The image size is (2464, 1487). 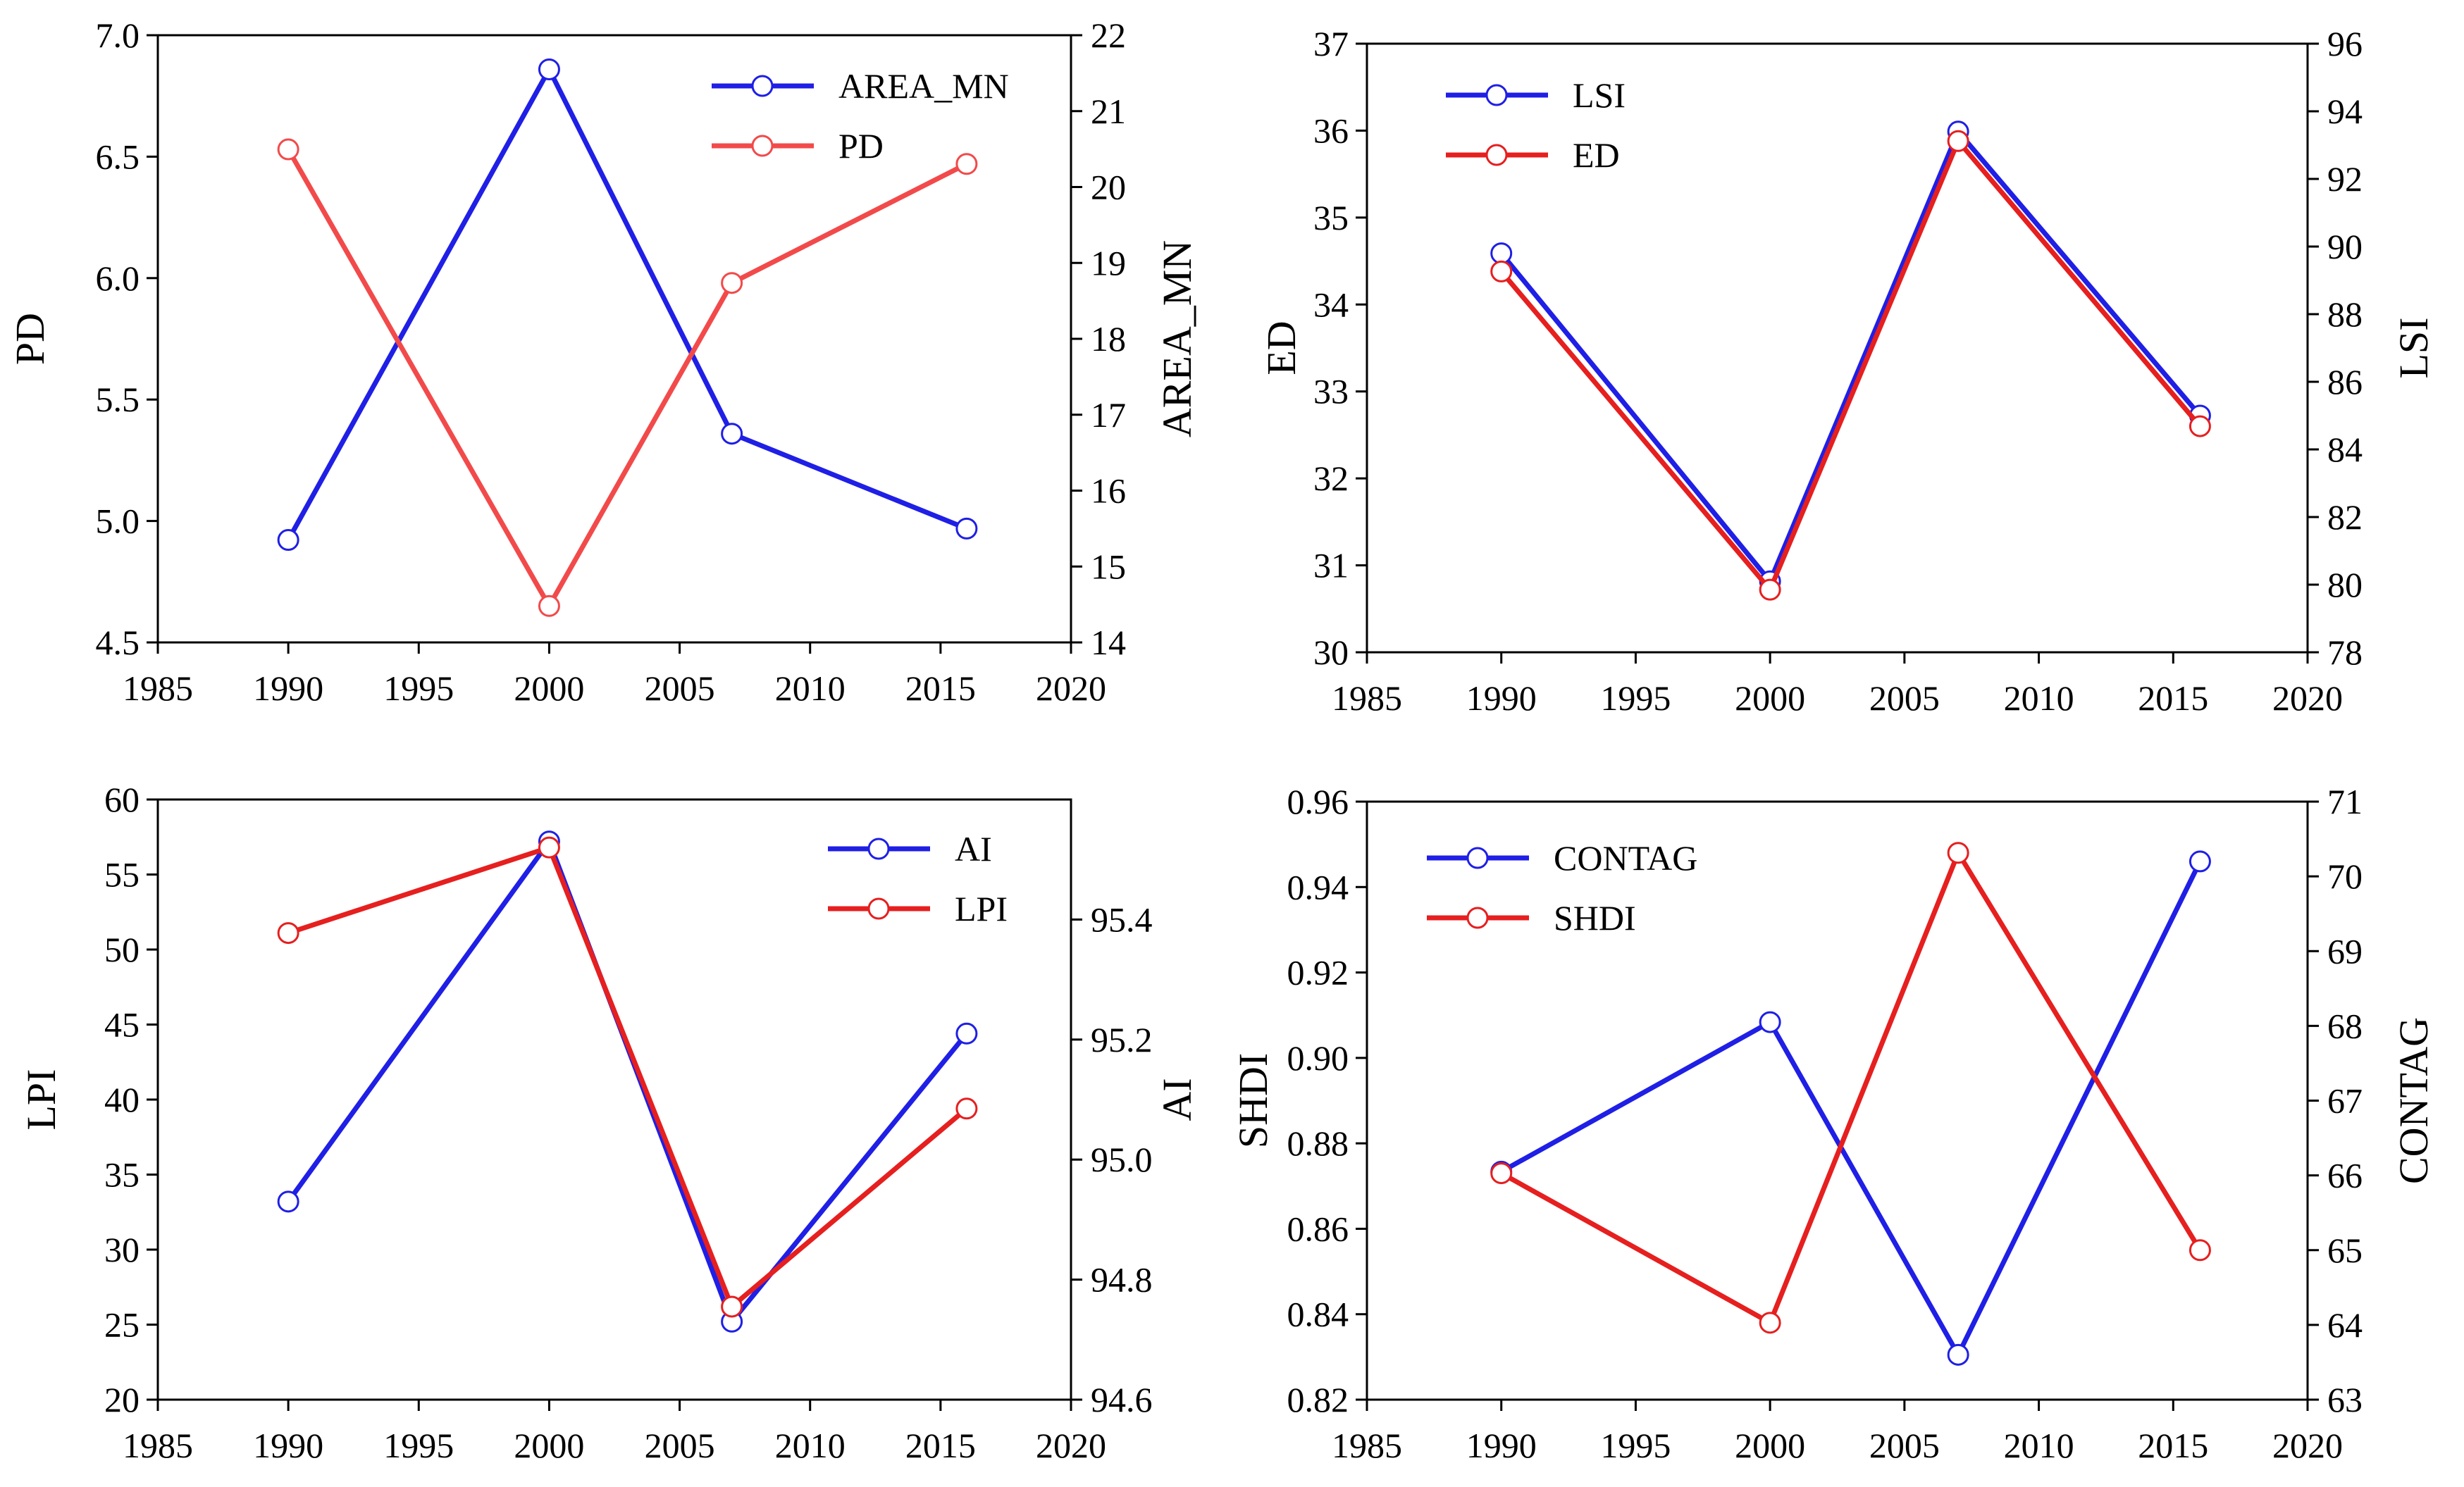 What do you see at coordinates (2345, 517) in the screenshot?
I see `right-y-tick-label: 82` at bounding box center [2345, 517].